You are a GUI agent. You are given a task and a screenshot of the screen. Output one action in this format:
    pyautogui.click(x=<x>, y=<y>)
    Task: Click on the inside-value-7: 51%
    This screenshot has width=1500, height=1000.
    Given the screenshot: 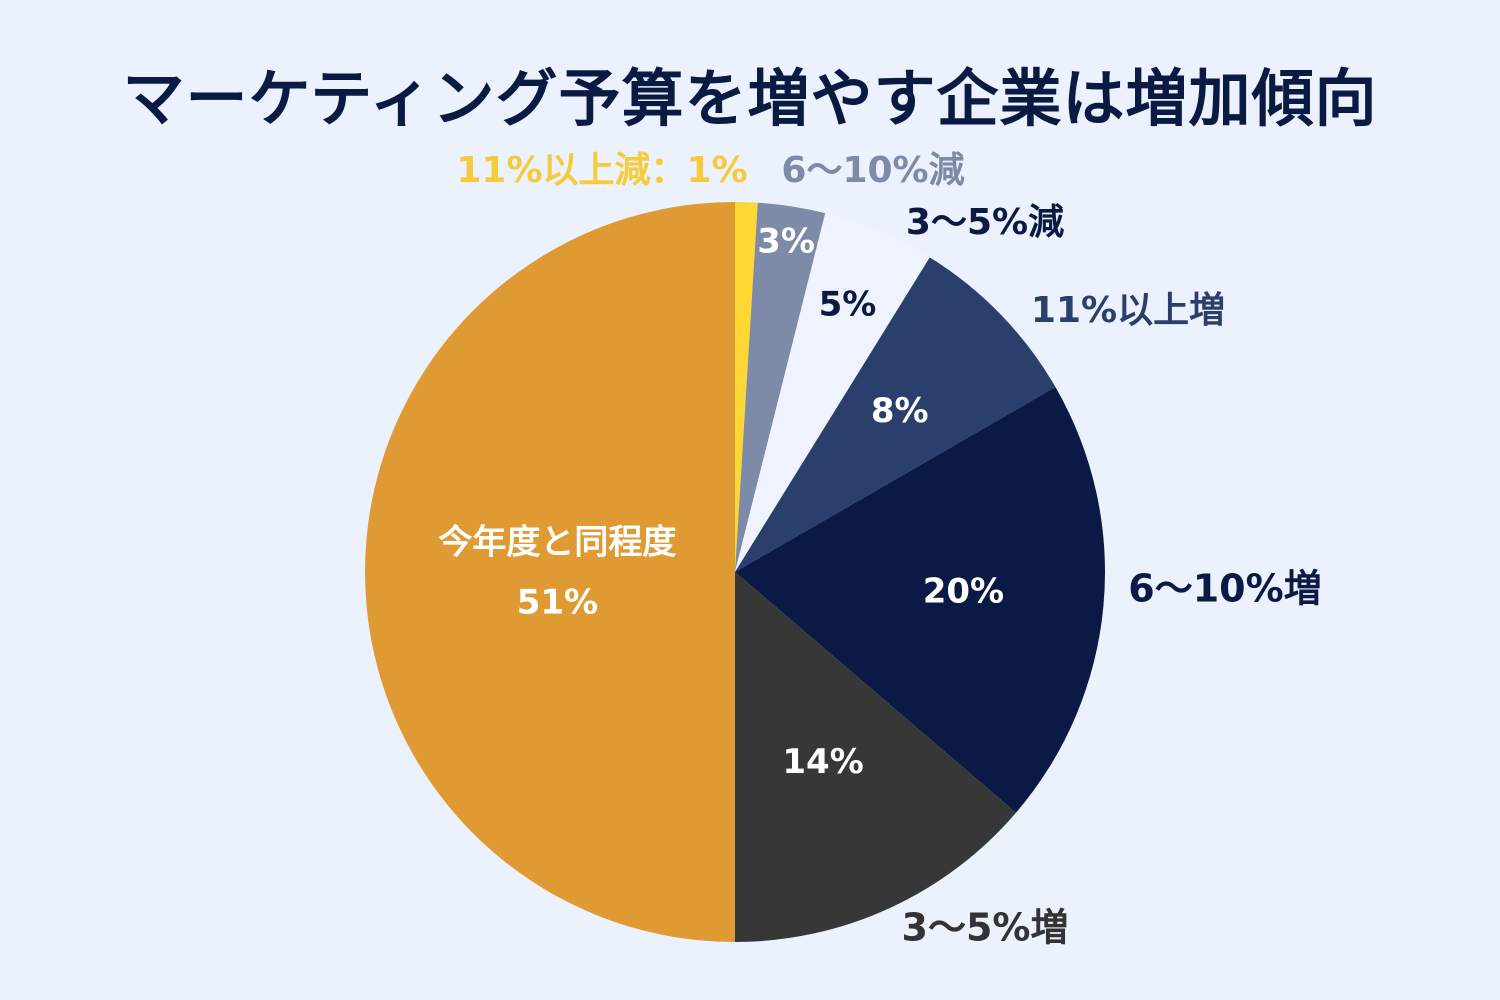 What is the action you would take?
    pyautogui.click(x=557, y=603)
    